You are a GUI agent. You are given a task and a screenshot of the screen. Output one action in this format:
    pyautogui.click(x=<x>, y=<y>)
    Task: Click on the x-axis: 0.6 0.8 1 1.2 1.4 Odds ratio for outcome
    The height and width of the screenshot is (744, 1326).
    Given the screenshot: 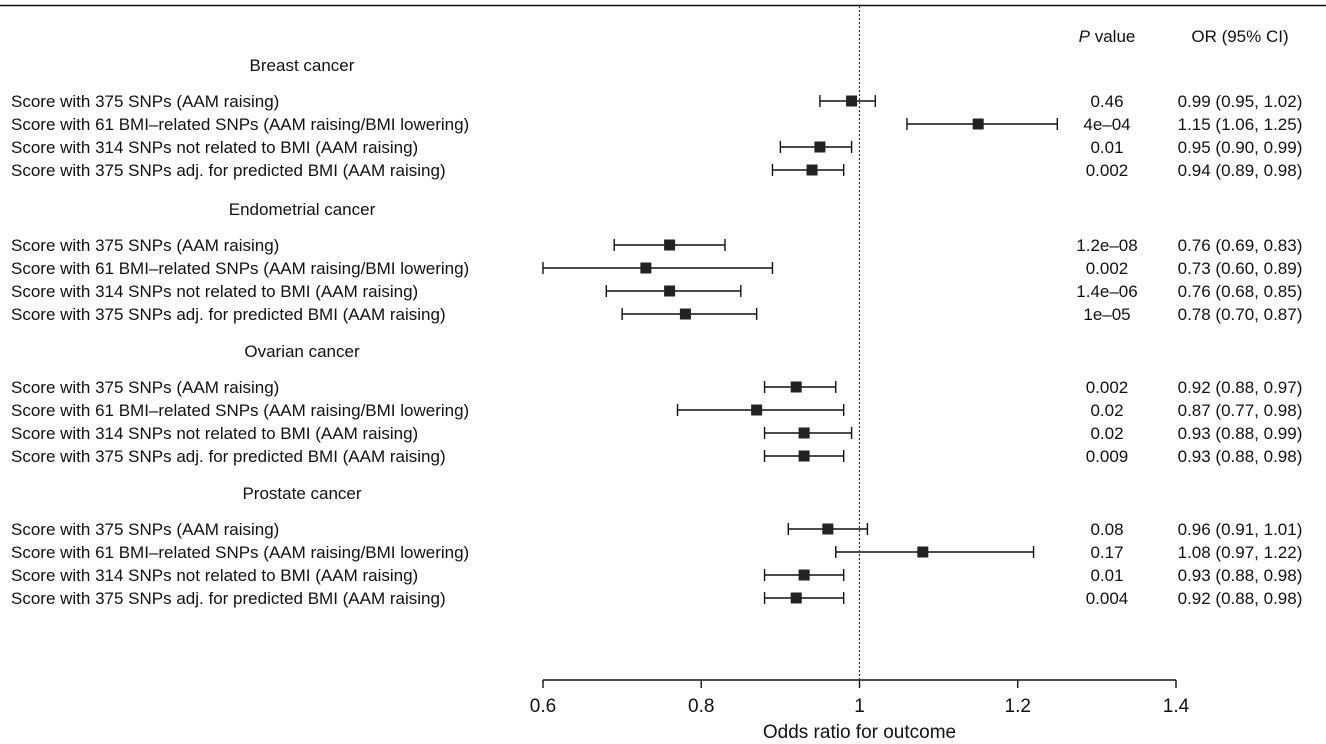 What is the action you would take?
    pyautogui.click(x=860, y=711)
    